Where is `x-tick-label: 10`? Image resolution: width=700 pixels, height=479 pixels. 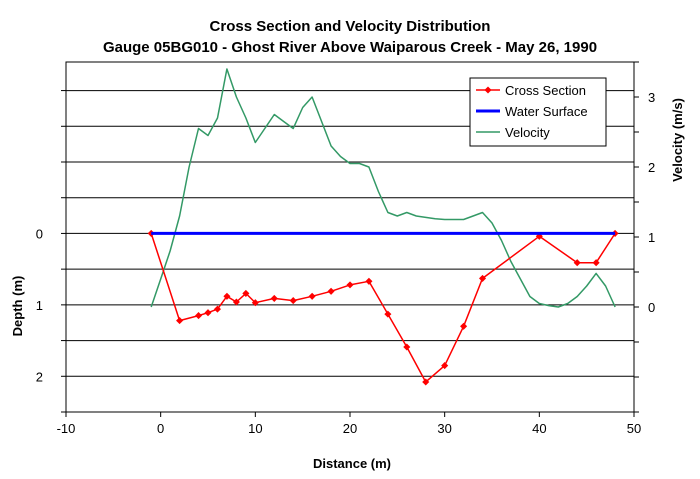
x-tick-label: 10 is located at coordinates (255, 428).